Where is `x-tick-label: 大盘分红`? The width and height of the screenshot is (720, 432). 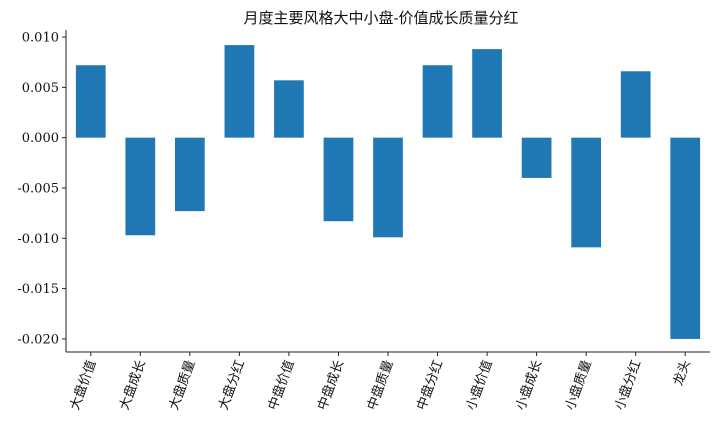
x-tick-label: 大盘分红 is located at coordinates (231, 385).